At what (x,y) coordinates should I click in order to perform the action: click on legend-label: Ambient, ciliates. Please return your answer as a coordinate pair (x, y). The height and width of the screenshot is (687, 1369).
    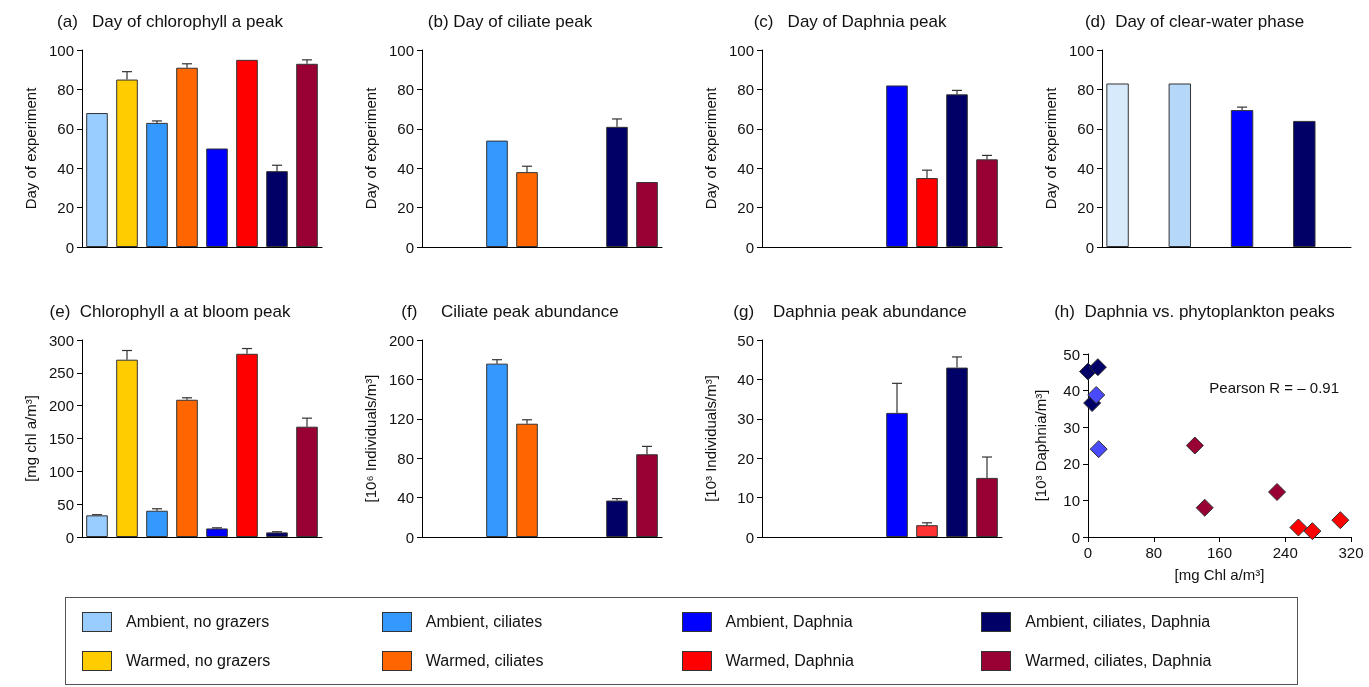
    Looking at the image, I should click on (484, 621).